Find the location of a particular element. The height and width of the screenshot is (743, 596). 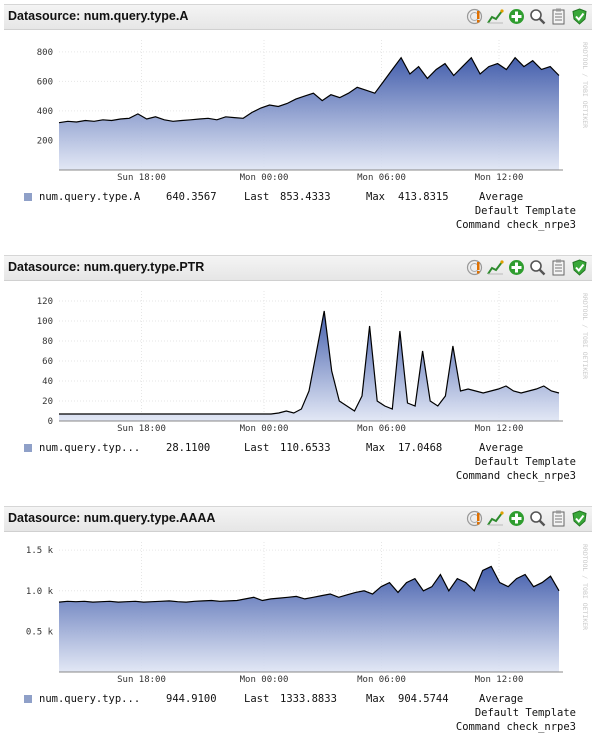

y-tick-label: 400 is located at coordinates (45, 112).